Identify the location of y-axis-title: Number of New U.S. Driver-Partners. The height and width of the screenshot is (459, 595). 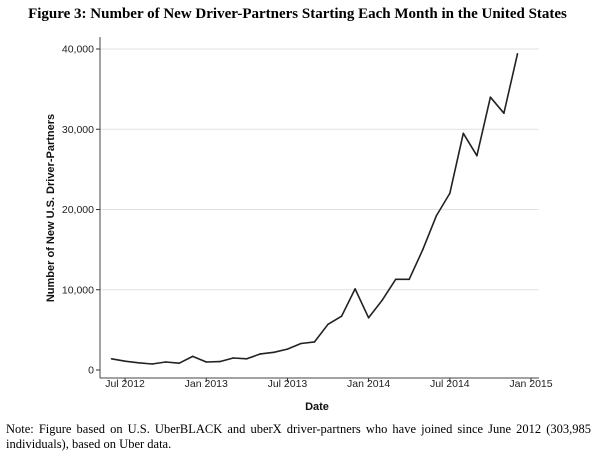
(51, 208).